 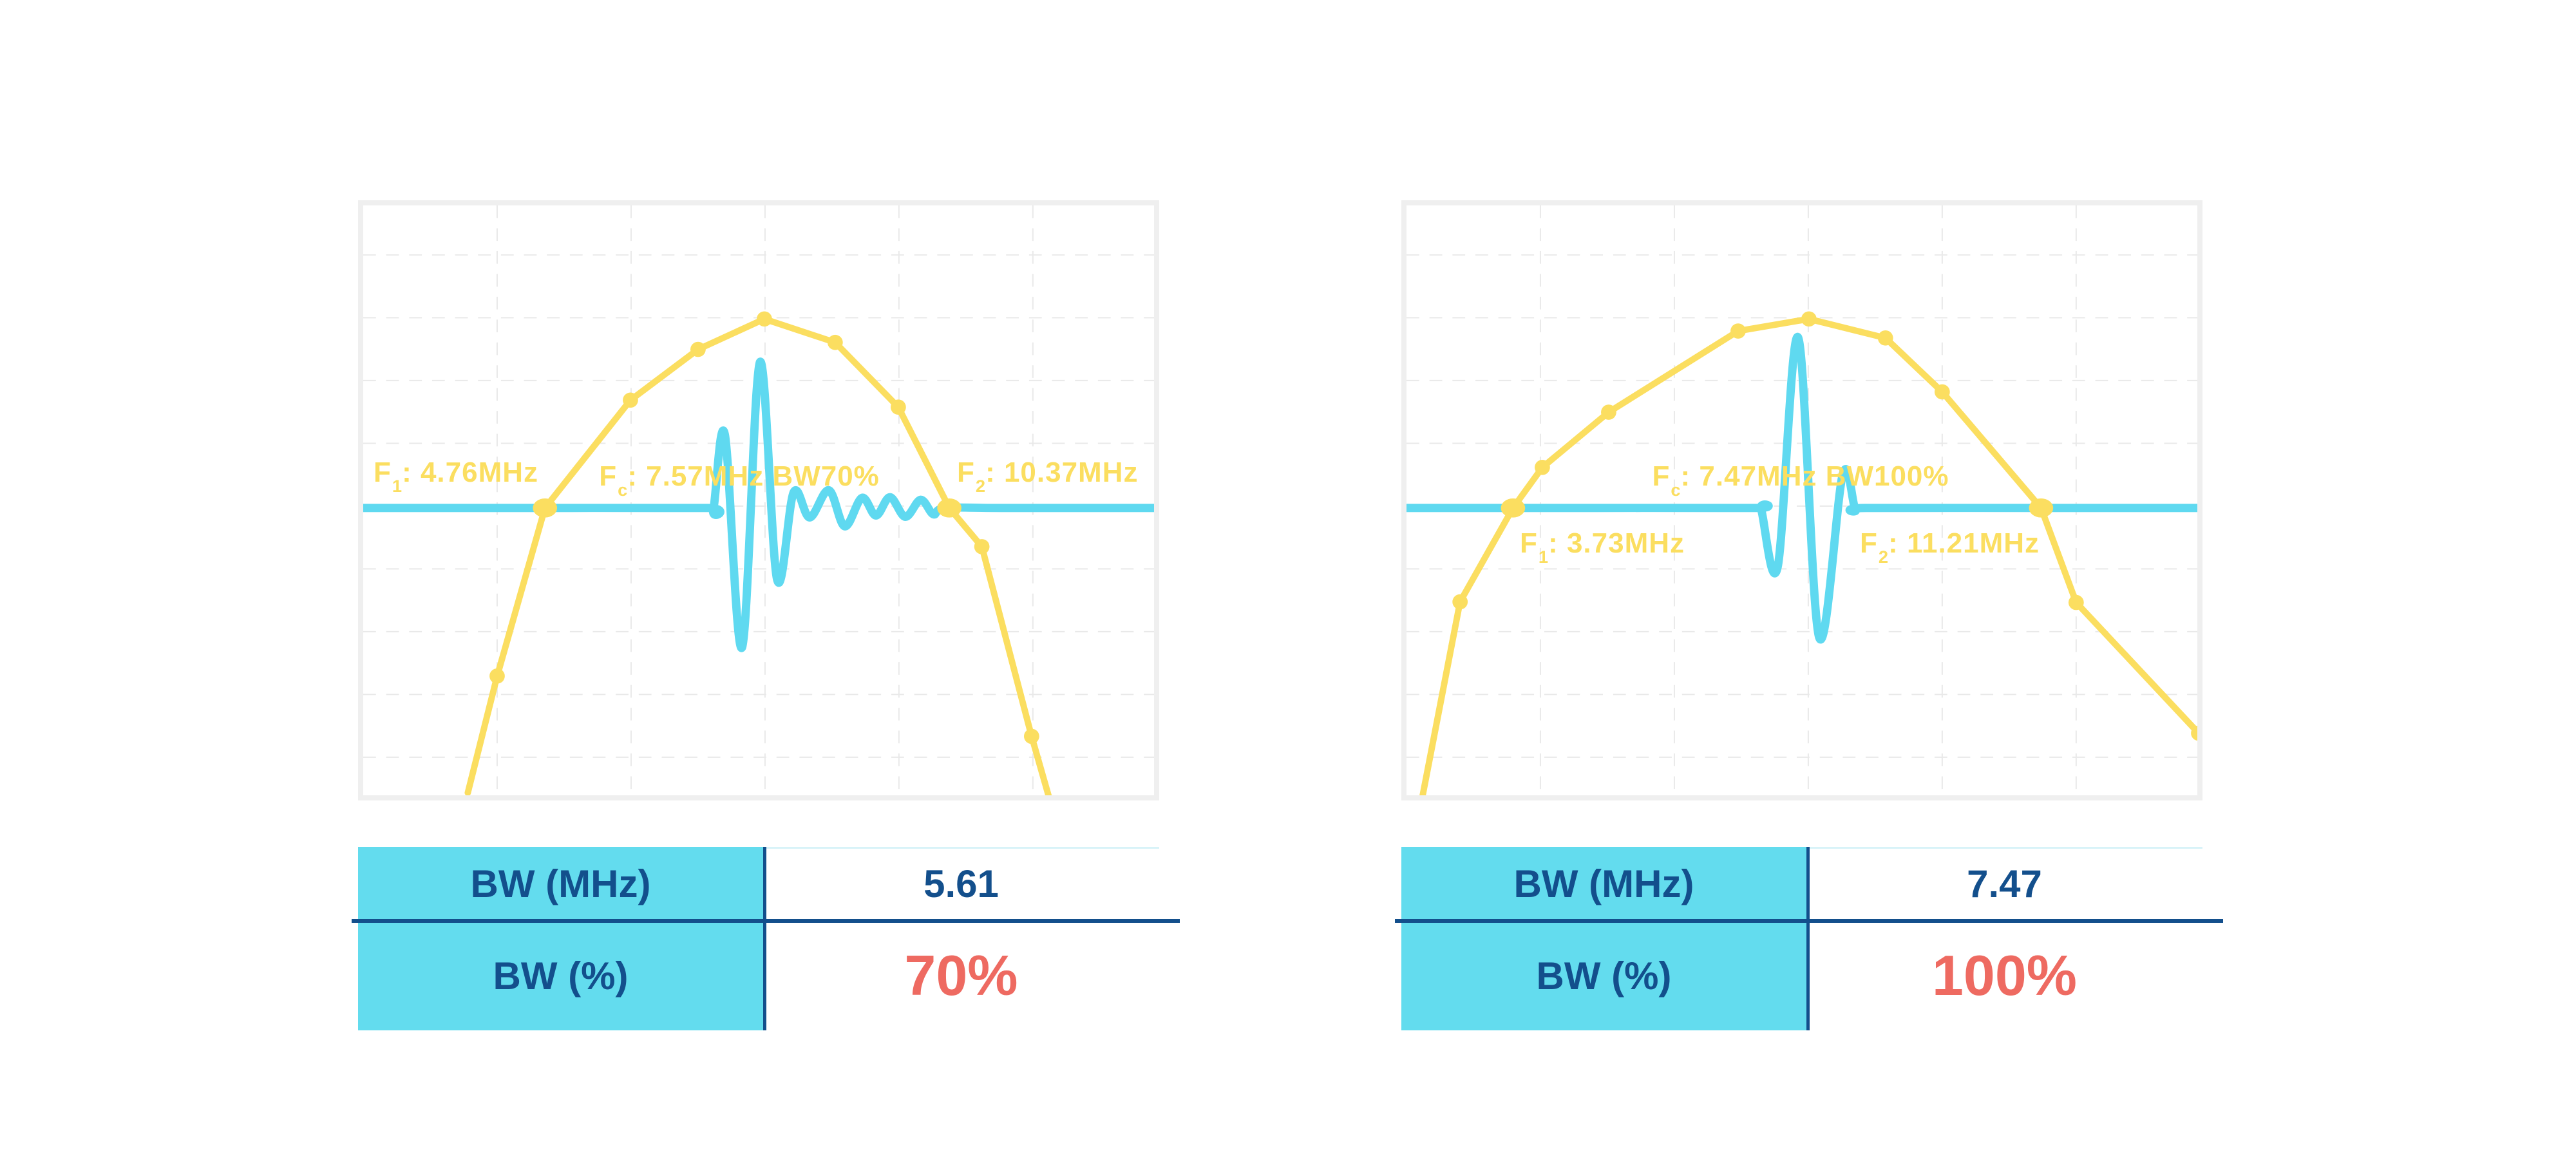 I want to click on fc-annotation-right: Fc: 7.47MHz BW100%, so click(x=1801, y=480).